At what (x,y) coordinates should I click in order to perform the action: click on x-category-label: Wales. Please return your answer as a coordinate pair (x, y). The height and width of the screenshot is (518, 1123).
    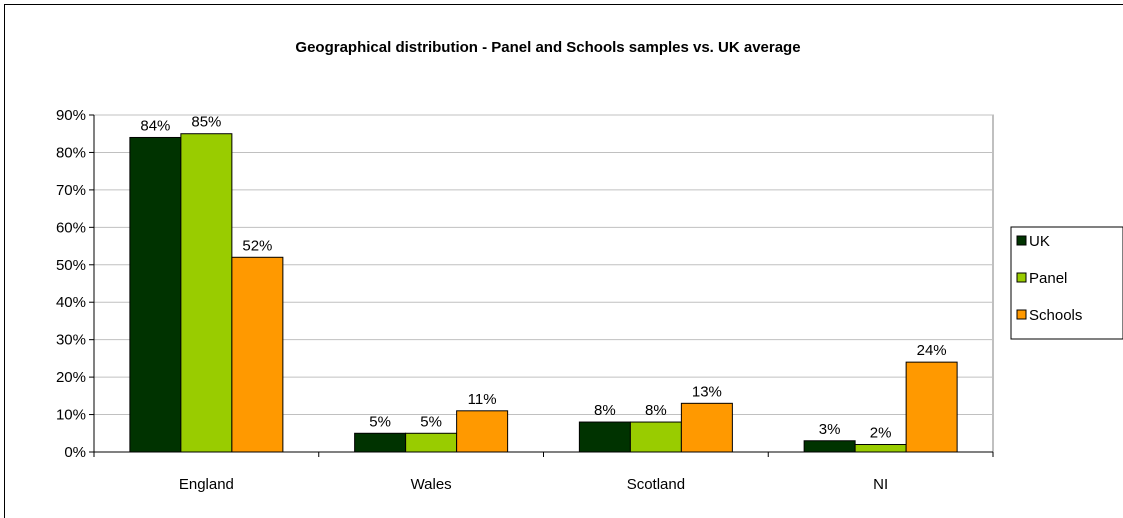
    Looking at the image, I should click on (431, 484).